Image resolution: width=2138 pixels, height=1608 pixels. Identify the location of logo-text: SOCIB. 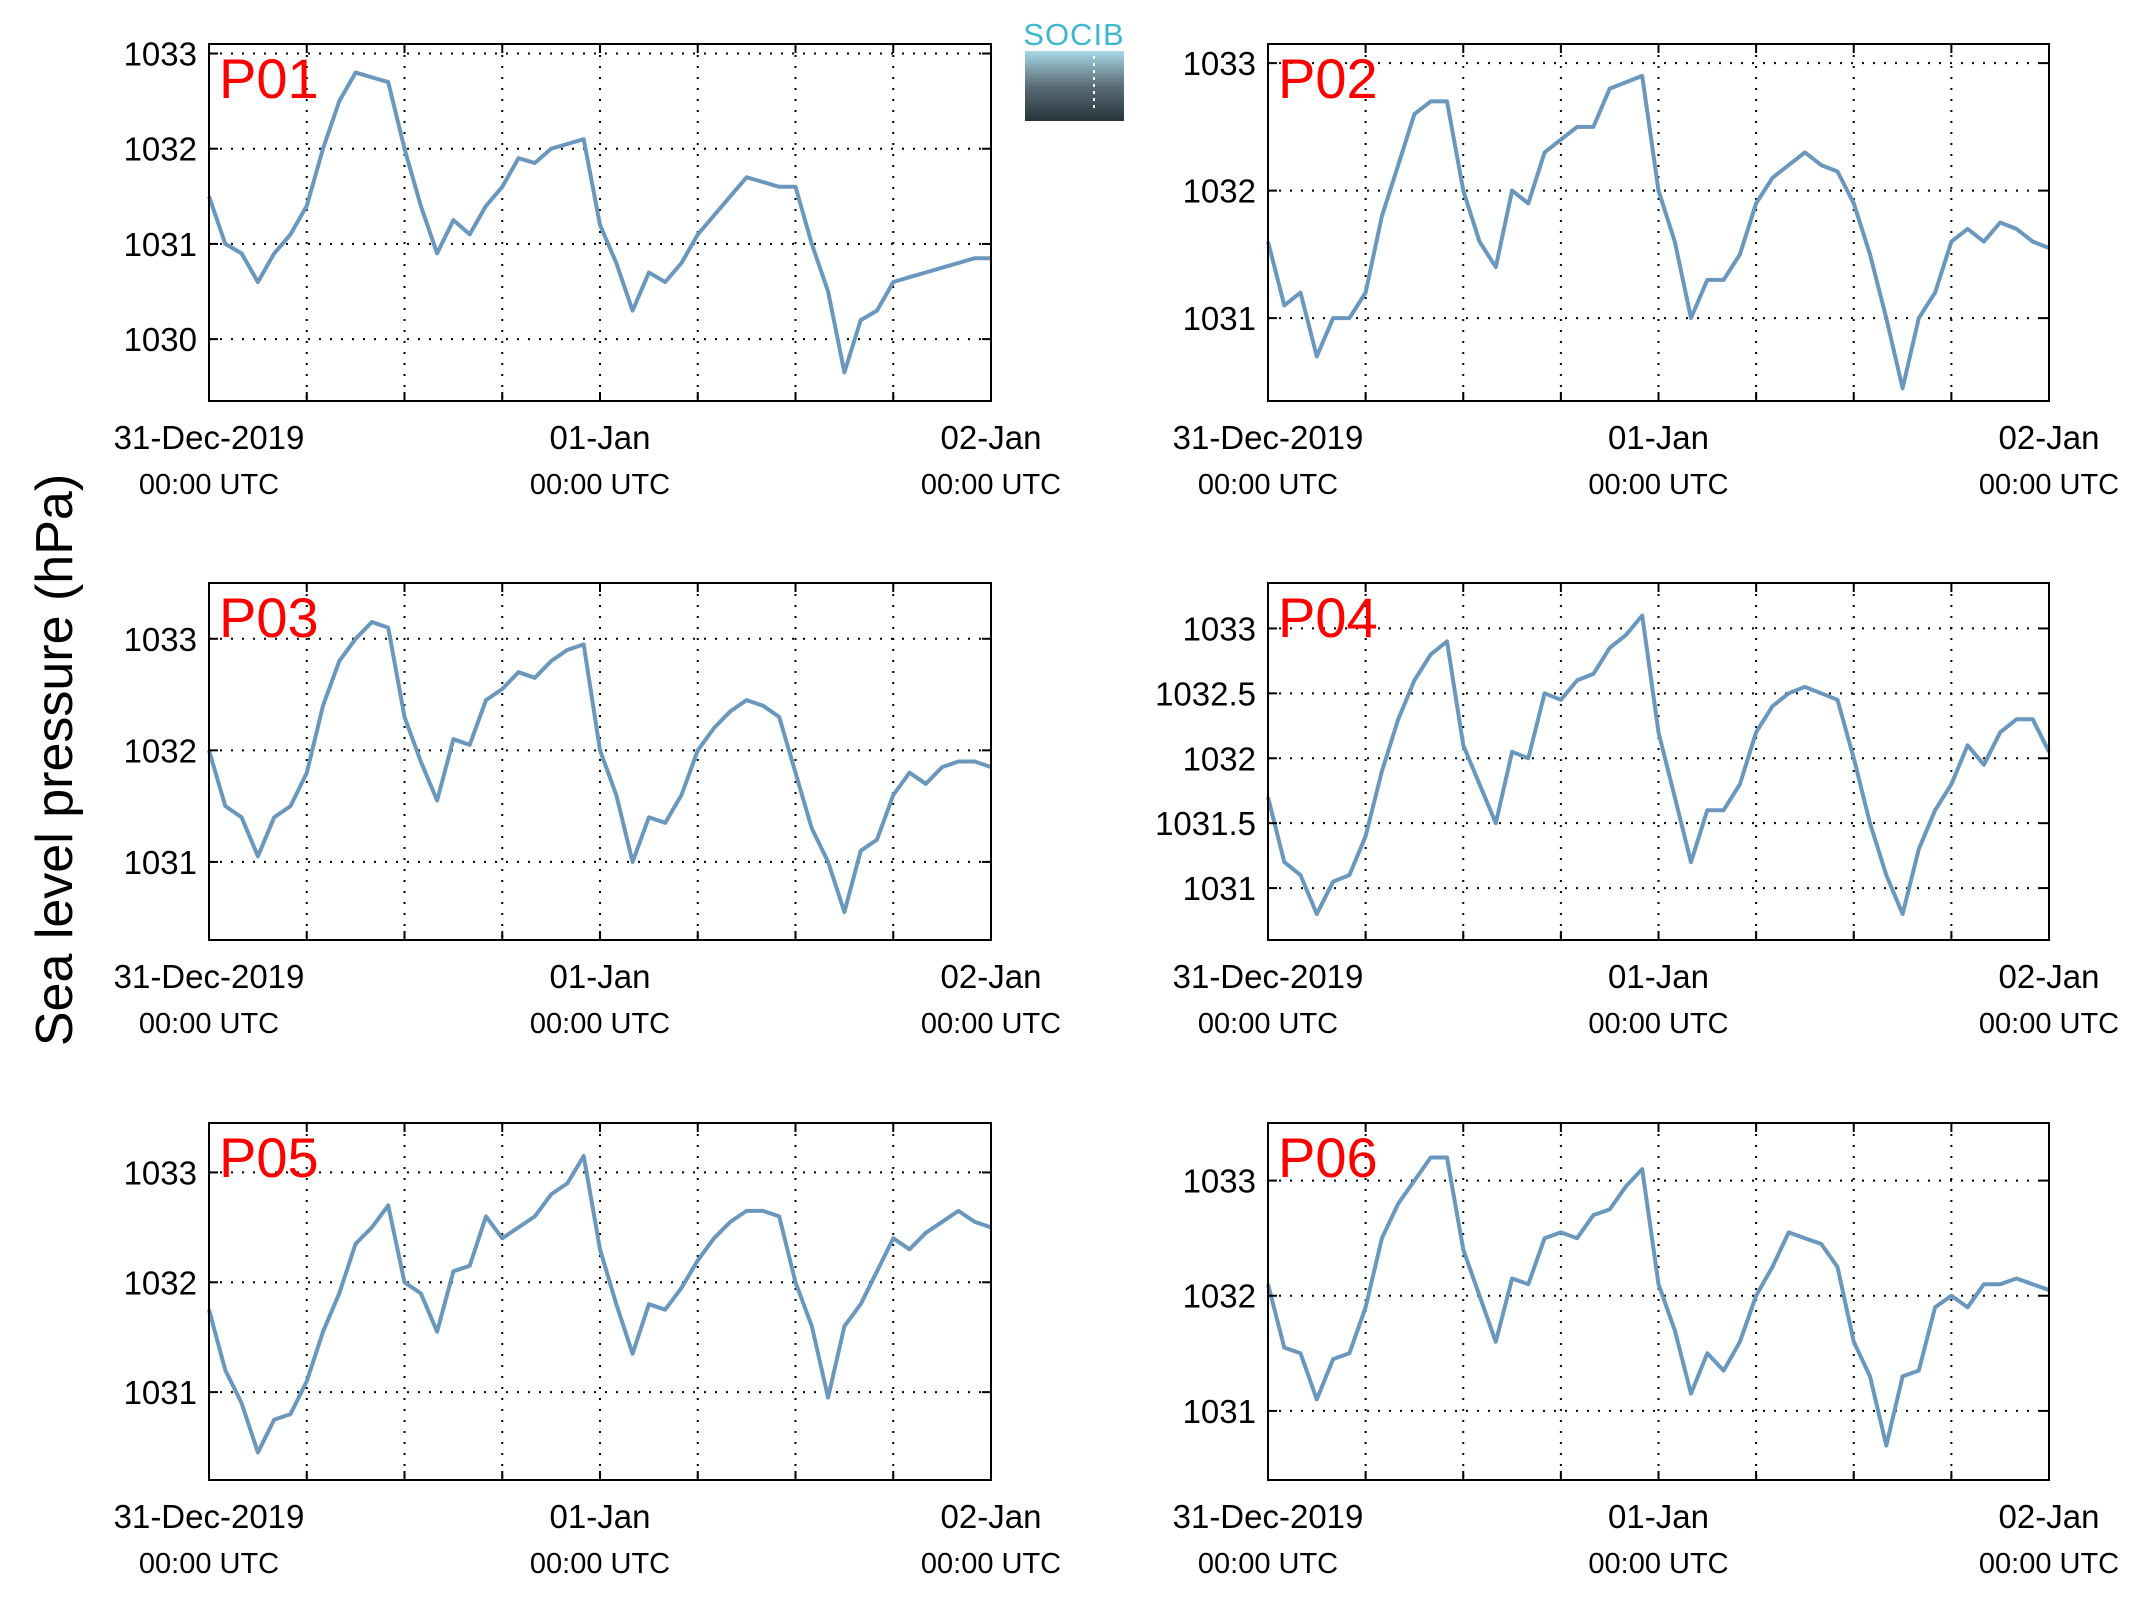
(1073, 34).